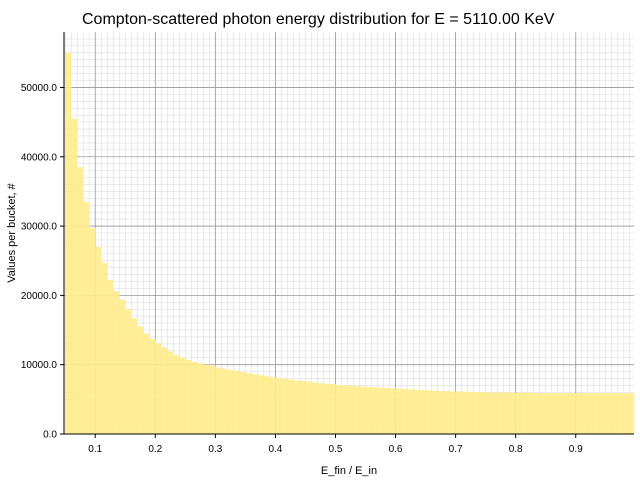 The image size is (640, 480). What do you see at coordinates (39, 365) in the screenshot?
I see `y-tick-label: 10000.0` at bounding box center [39, 365].